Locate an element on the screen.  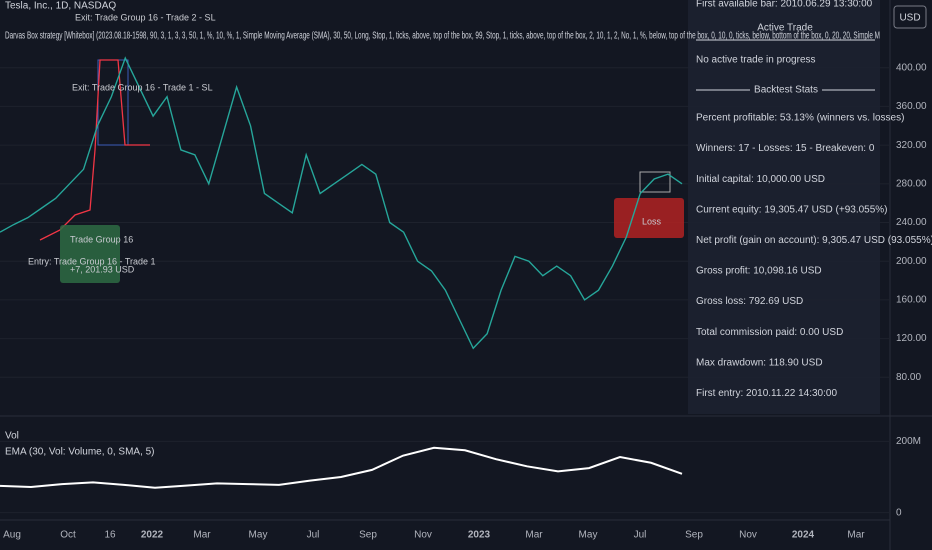
annotation: Trade Group 16 is located at coordinates (101, 239).